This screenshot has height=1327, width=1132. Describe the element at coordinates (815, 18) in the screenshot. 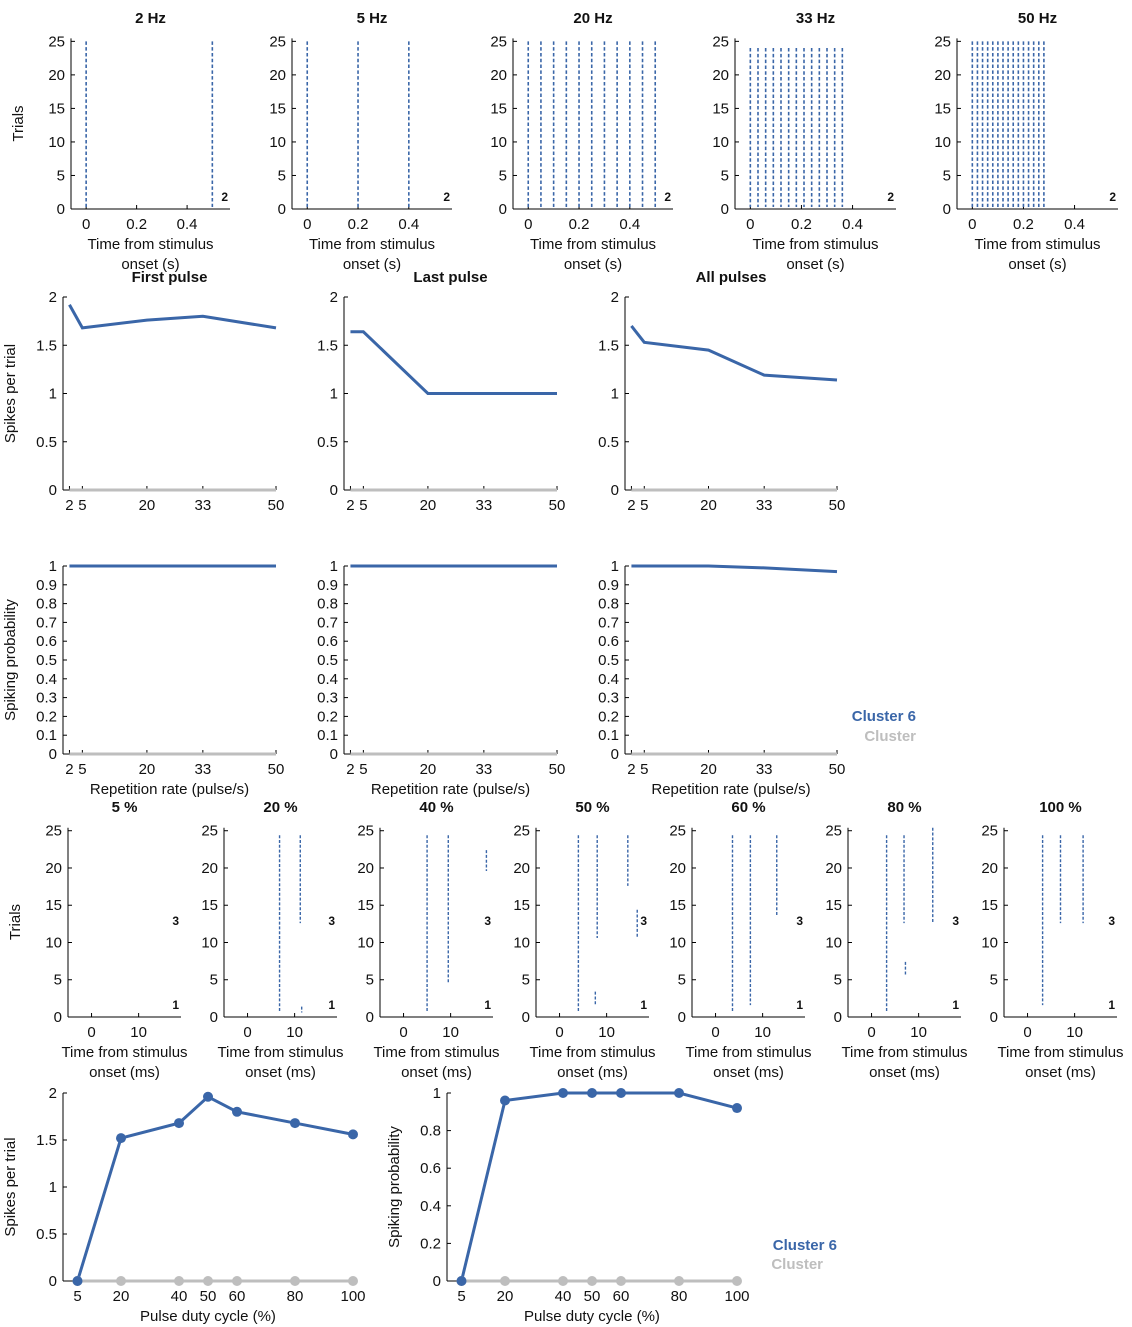

I see `panel-title: 33 Hz` at that location.